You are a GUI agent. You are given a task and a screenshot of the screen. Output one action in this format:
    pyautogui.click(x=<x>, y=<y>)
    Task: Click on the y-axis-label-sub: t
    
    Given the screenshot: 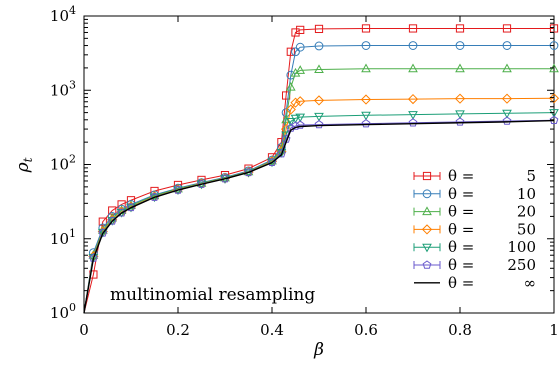 What is the action you would take?
    pyautogui.click(x=28, y=159)
    